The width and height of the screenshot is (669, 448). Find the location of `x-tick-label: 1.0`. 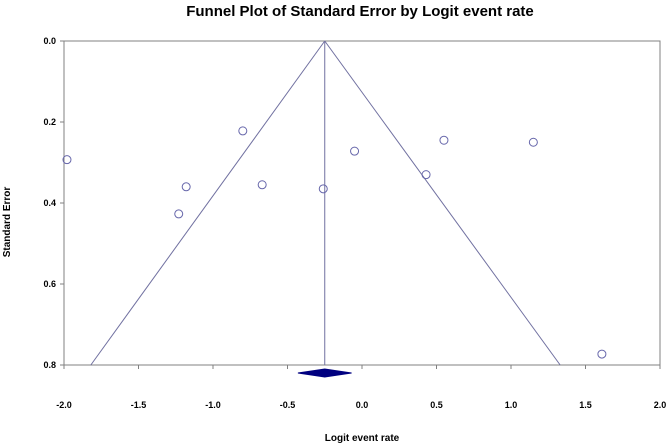

x-tick-label: 1.0 is located at coordinates (511, 405).